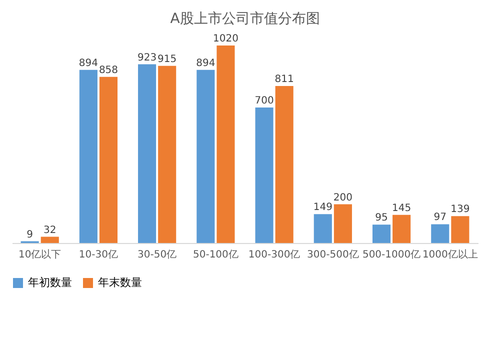 This screenshot has height=362, width=500. Describe the element at coordinates (225, 38) in the screenshot. I see `data-label: 1020` at that location.